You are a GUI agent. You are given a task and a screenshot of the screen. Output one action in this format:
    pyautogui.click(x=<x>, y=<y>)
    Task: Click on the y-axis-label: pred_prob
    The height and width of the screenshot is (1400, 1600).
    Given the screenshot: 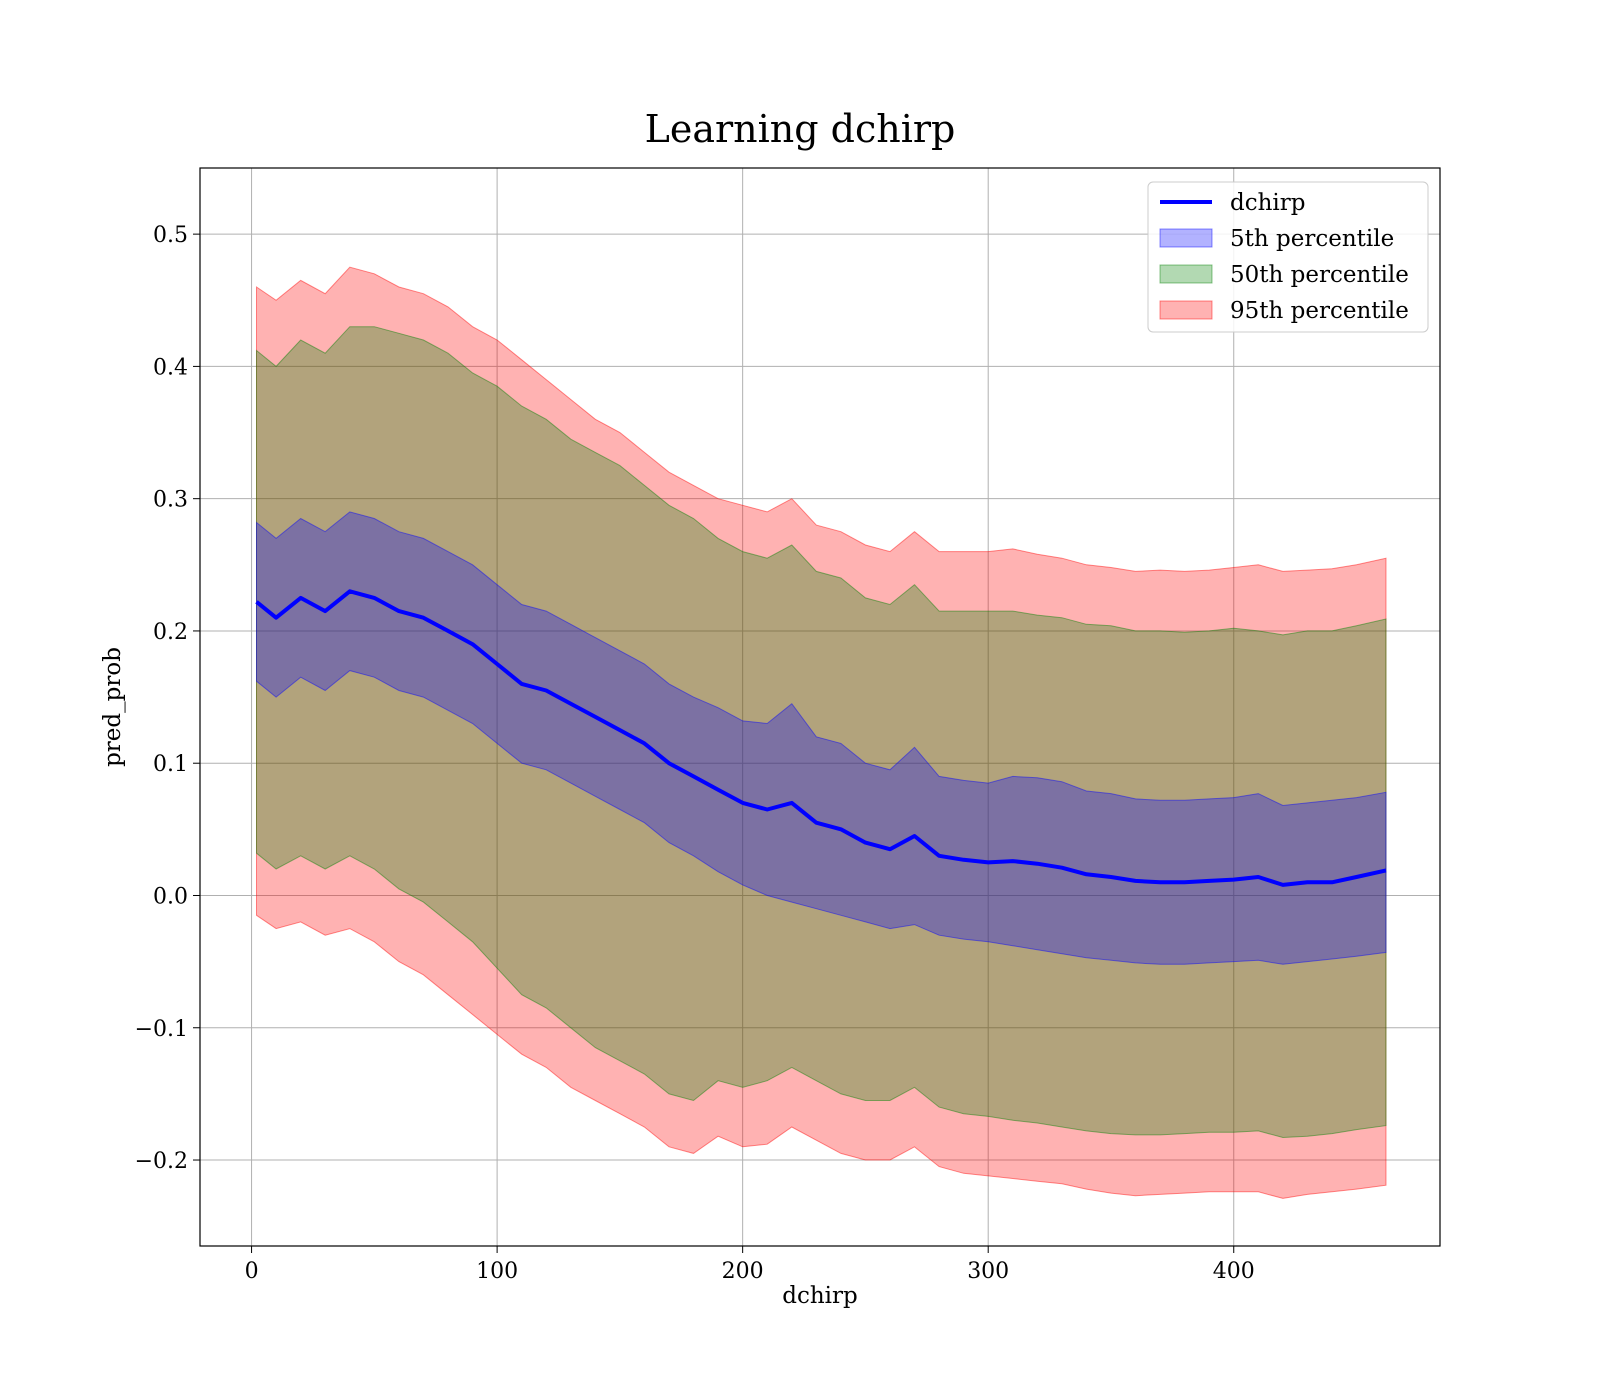 What is the action you would take?
    pyautogui.click(x=113, y=707)
    